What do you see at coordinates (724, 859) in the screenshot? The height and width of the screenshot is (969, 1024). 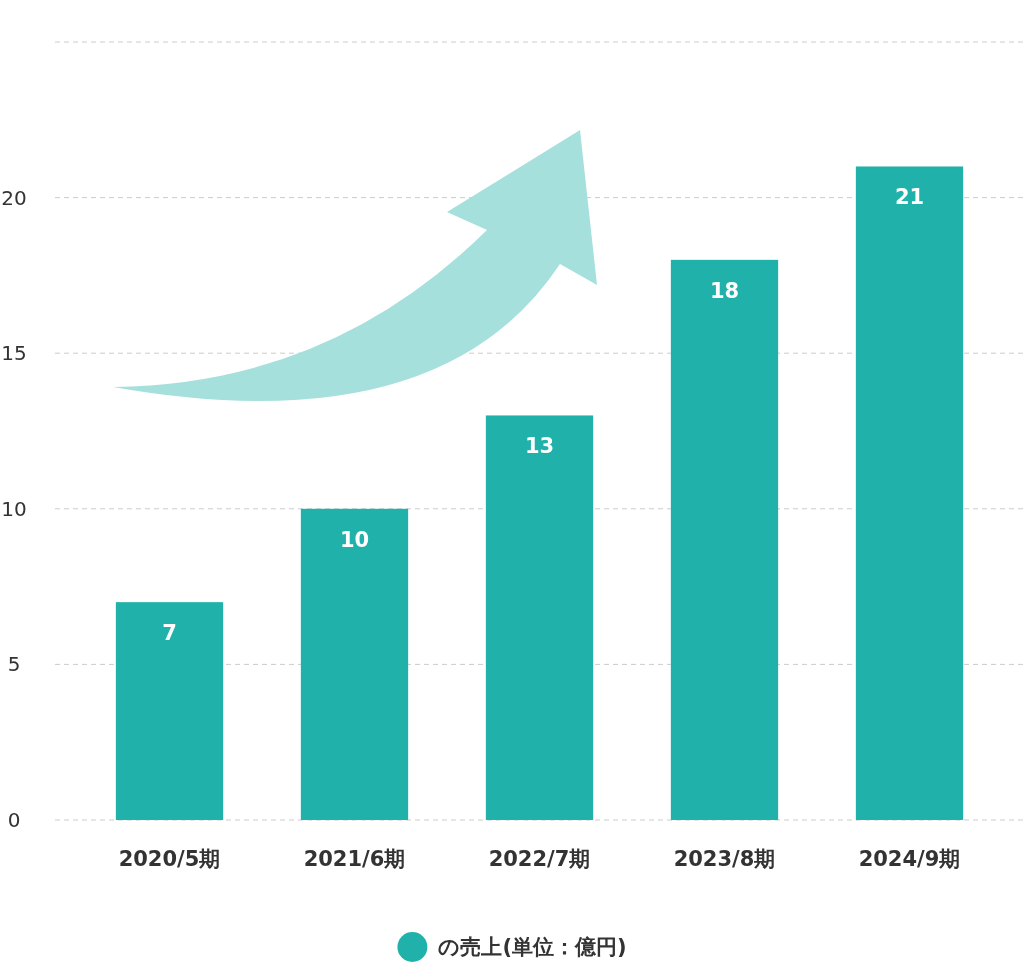 I see `x-tick-label: 2023/8期` at bounding box center [724, 859].